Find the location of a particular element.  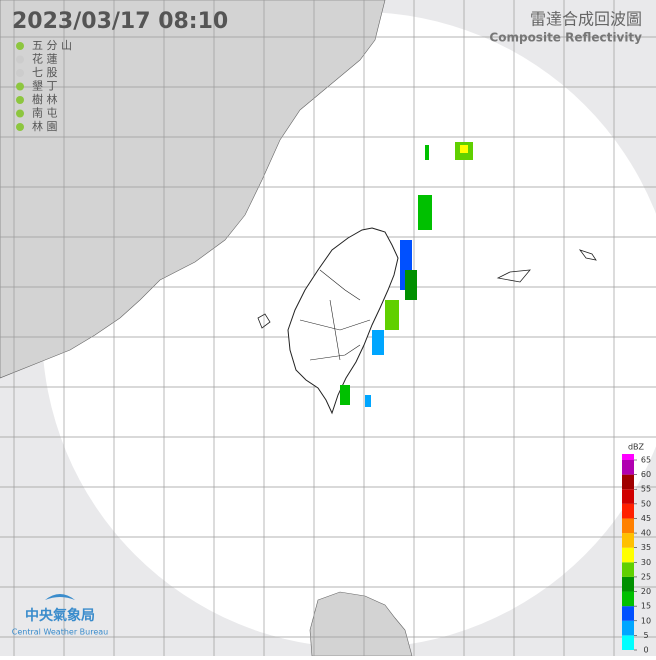

station-name: 花 蓮 is located at coordinates (45, 59).